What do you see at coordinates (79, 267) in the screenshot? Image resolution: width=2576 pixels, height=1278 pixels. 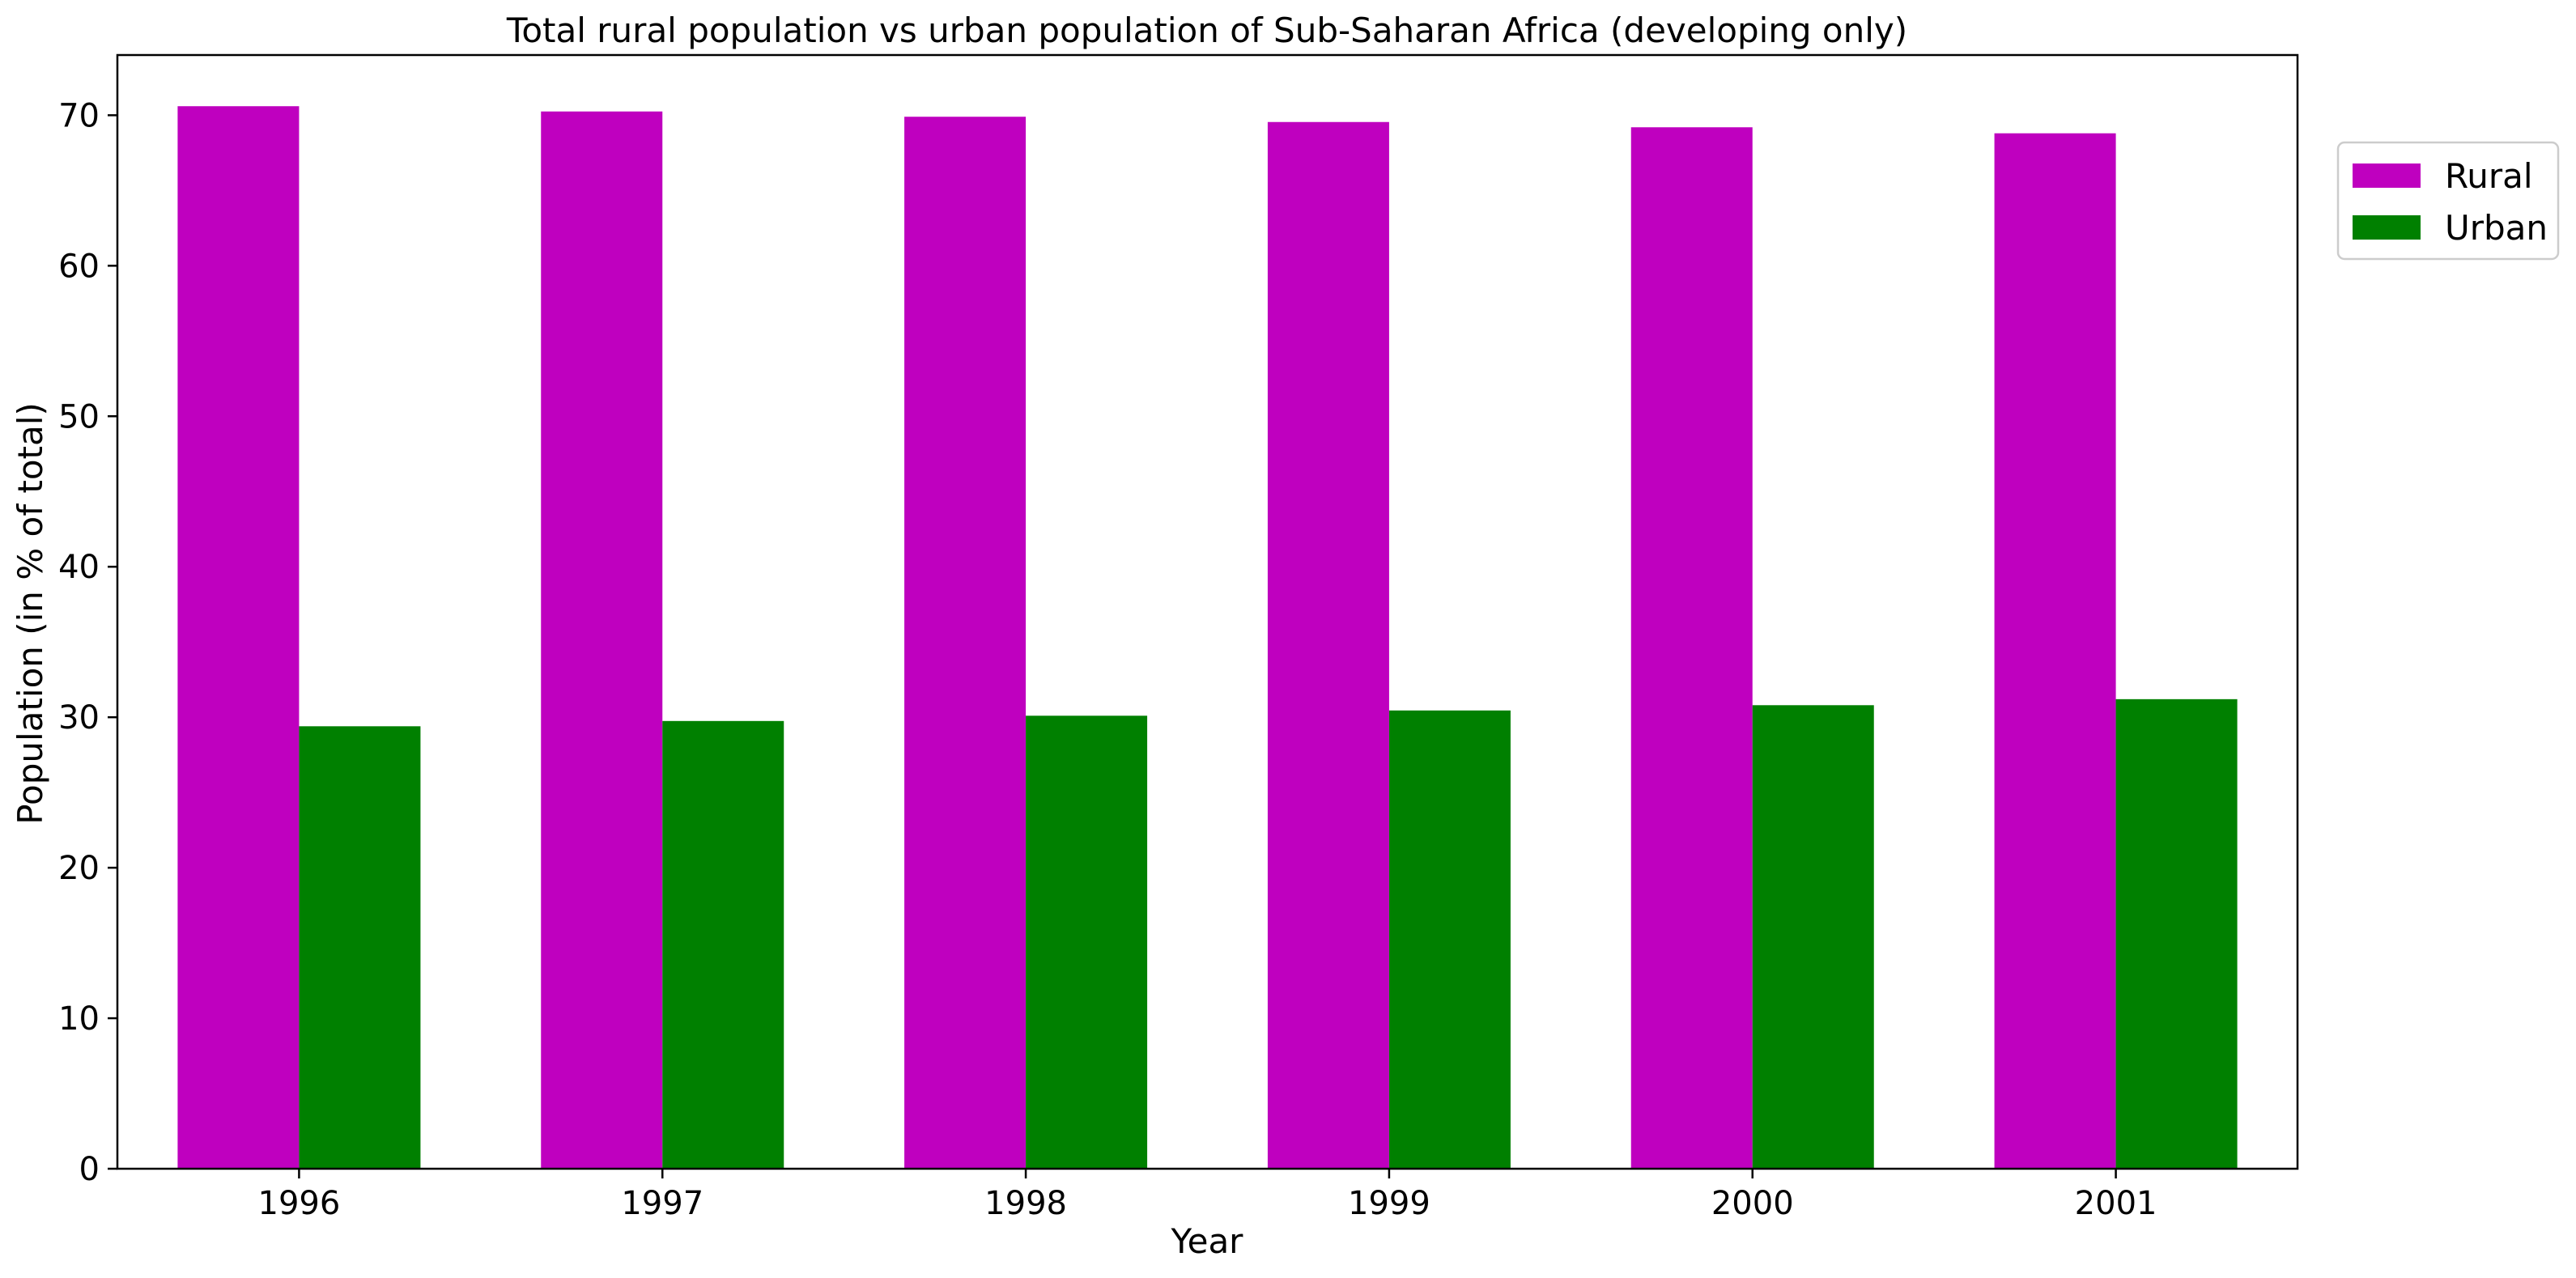 I see `y-tick-label: 60` at bounding box center [79, 267].